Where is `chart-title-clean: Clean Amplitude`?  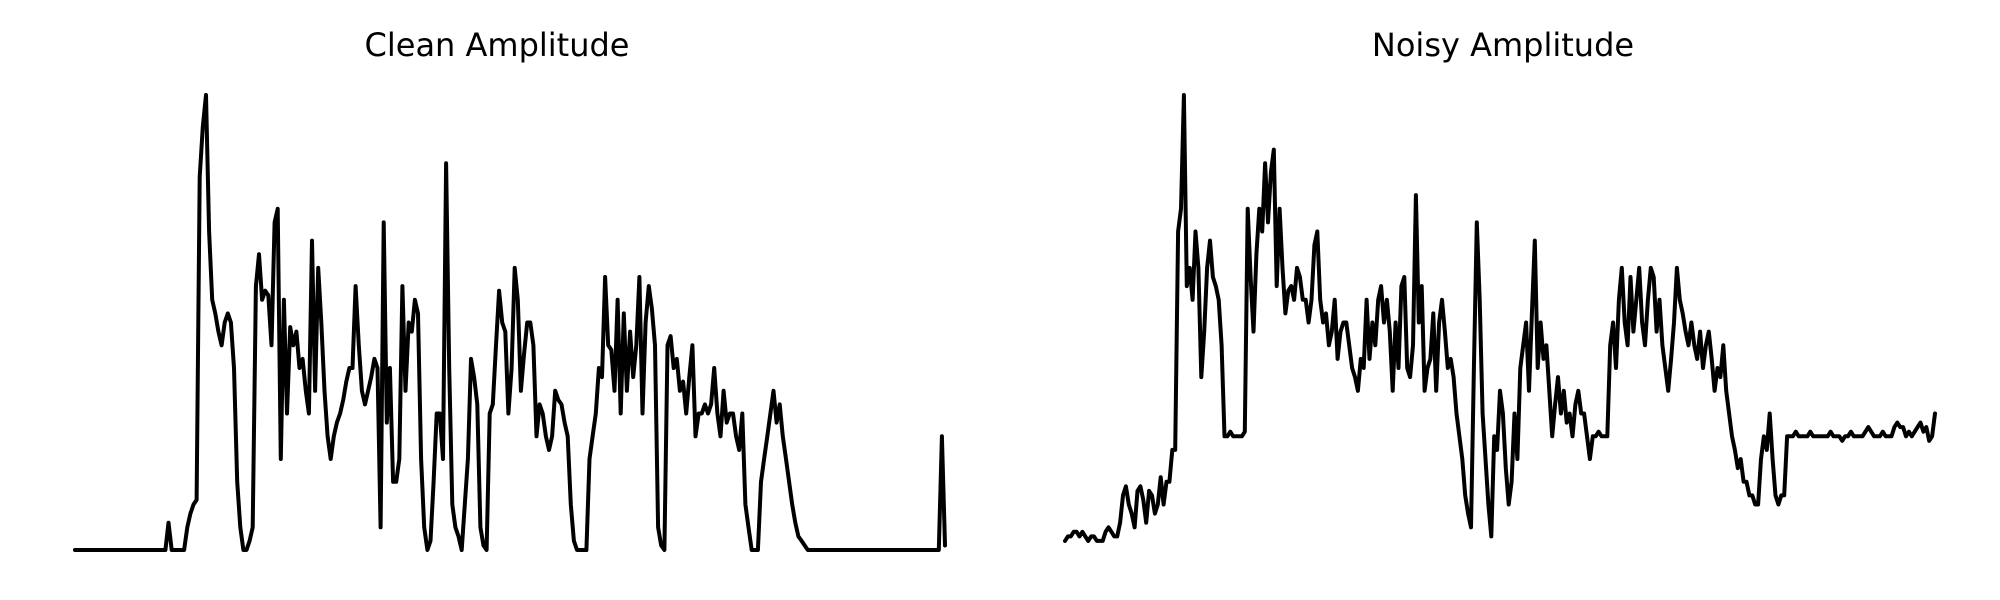
chart-title-clean: Clean Amplitude is located at coordinates (497, 45).